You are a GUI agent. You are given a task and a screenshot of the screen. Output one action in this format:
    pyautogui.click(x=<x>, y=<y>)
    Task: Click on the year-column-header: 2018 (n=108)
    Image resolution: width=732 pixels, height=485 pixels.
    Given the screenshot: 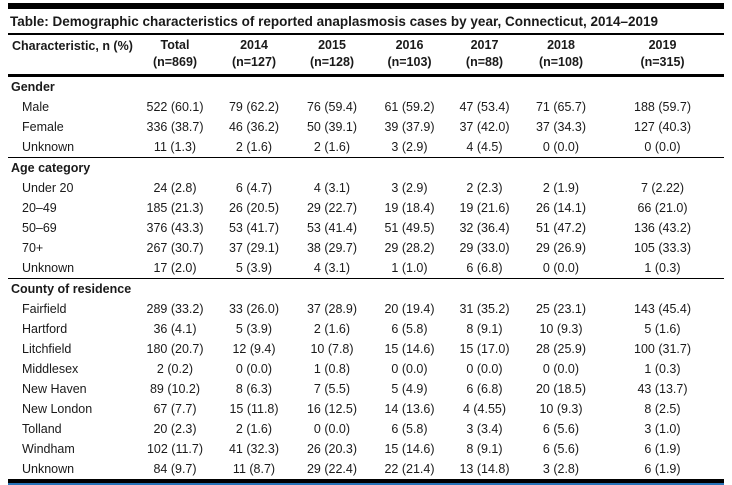 What is the action you would take?
    pyautogui.click(x=561, y=55)
    